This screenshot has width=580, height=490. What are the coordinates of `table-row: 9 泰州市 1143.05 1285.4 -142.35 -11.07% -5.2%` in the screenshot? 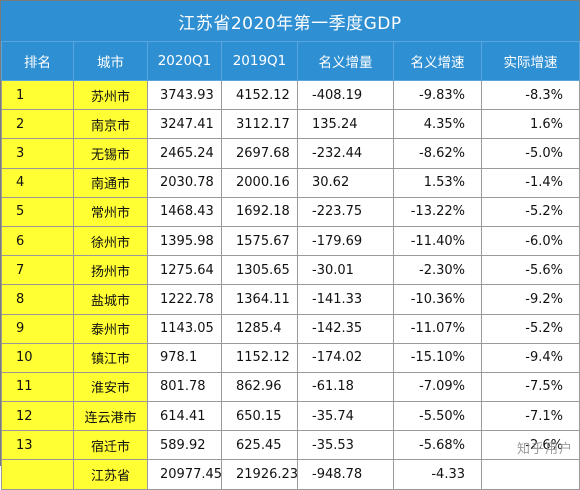 It's located at (290, 328).